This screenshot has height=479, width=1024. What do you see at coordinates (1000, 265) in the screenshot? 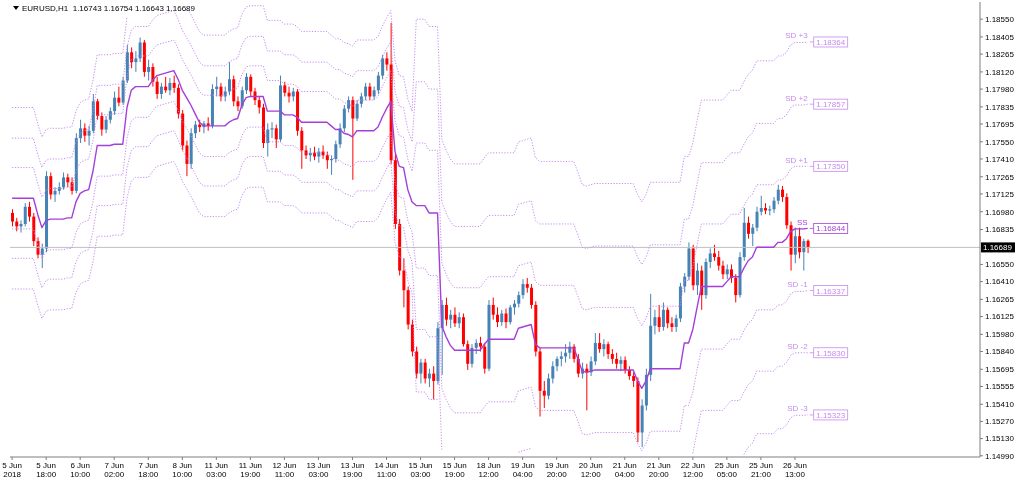
I see `y-tick-label: 1.16550` at bounding box center [1000, 265].